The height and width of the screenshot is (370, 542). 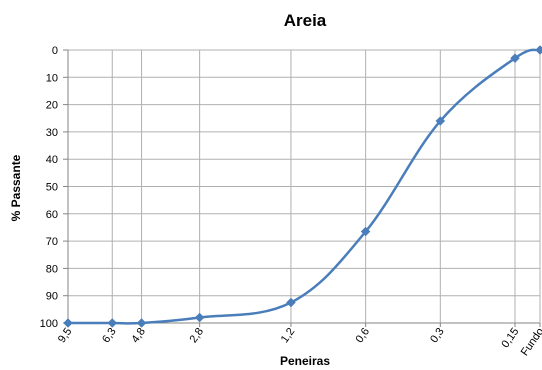 What do you see at coordinates (530, 342) in the screenshot?
I see `x-tick-label: Fundo` at bounding box center [530, 342].